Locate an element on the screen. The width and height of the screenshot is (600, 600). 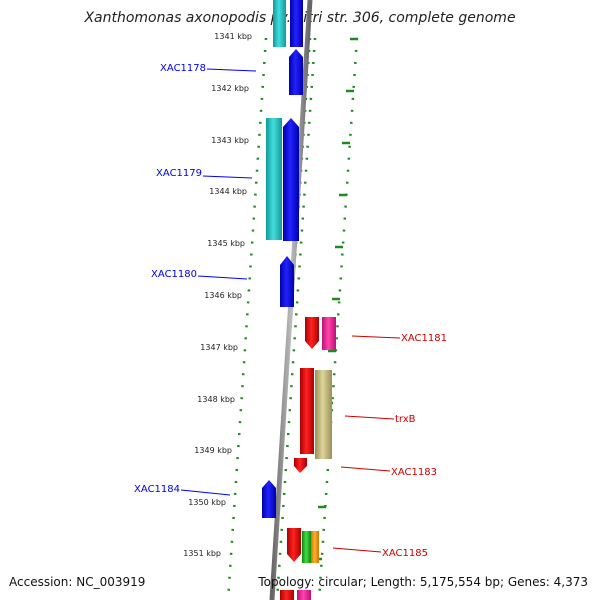
gene-red-bottom is located at coordinates (287, 595).